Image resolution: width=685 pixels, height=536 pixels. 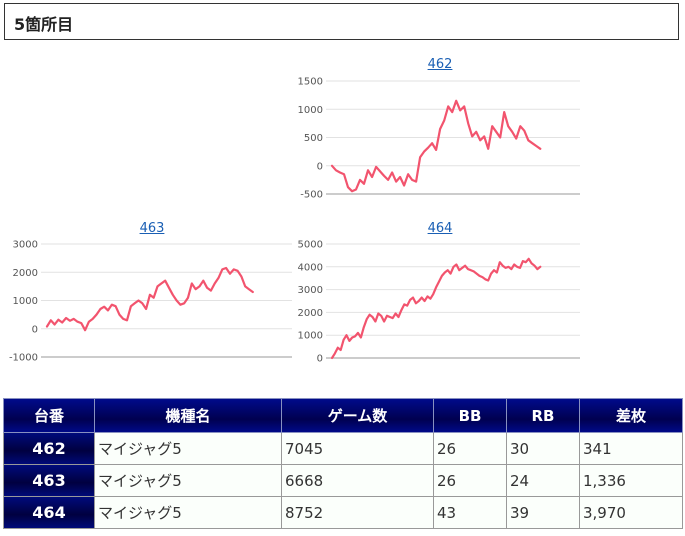 I want to click on chart-title-link-464: 464, so click(x=440, y=228).